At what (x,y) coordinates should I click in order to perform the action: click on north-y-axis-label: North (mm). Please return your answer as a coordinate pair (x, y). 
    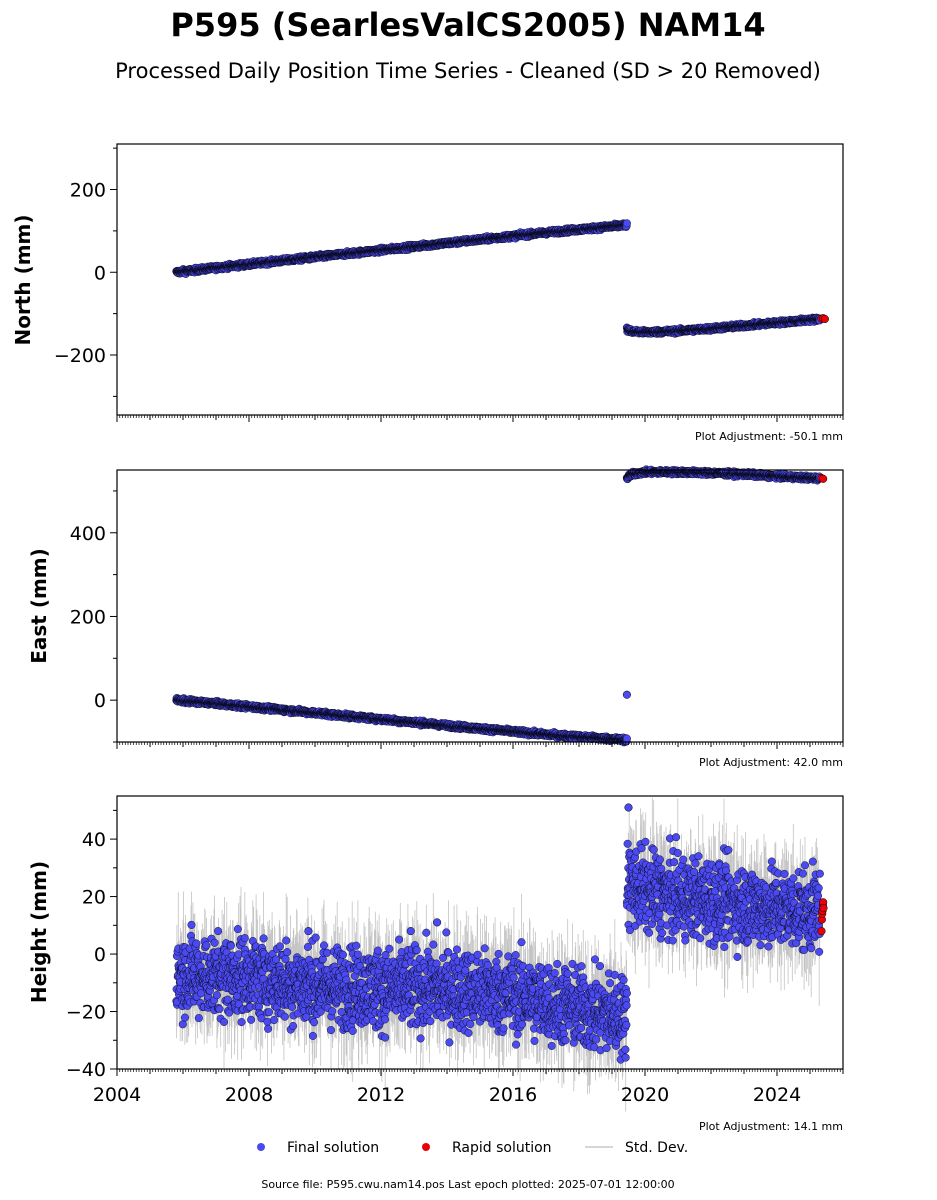
    Looking at the image, I should click on (23, 279).